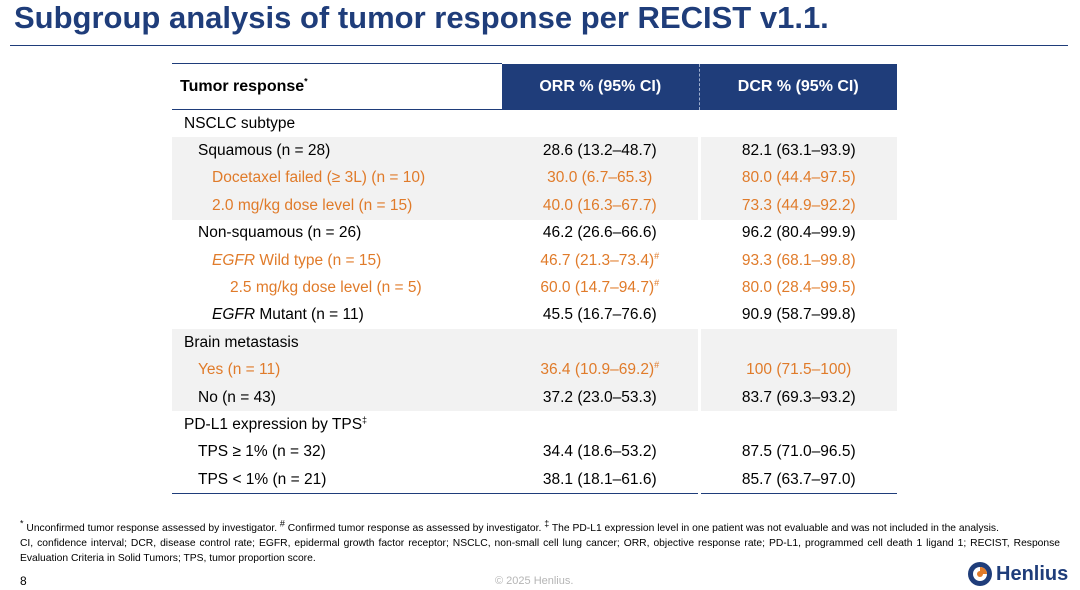 The width and height of the screenshot is (1080, 590). I want to click on row-label: PD-L1 expression by TPS‡, so click(276, 423).